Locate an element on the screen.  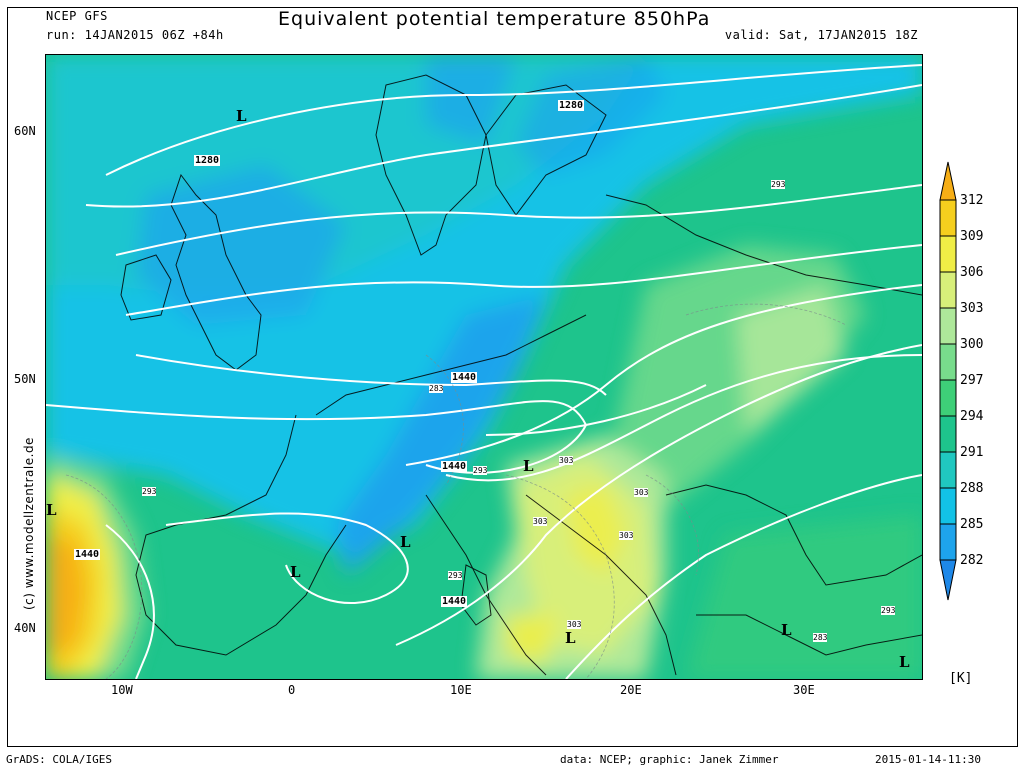
colorbar-level: 312 is located at coordinates (972, 200).